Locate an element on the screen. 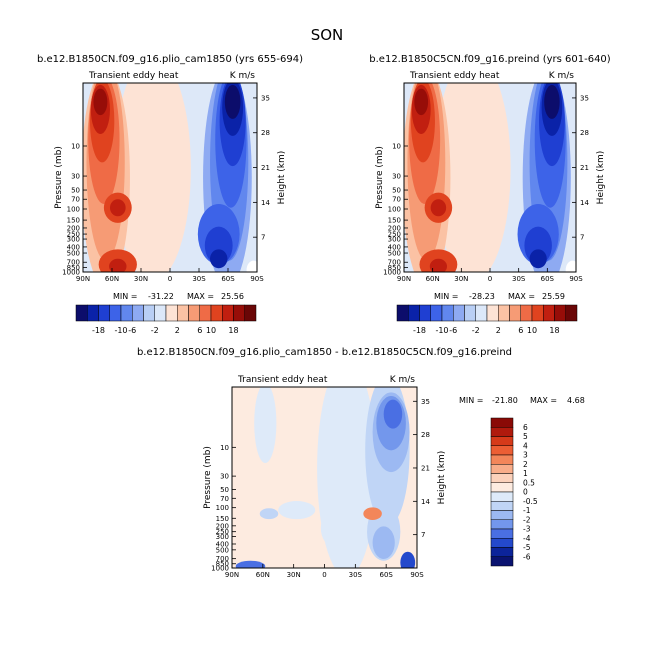  max-value: 25.56 is located at coordinates (232, 296).